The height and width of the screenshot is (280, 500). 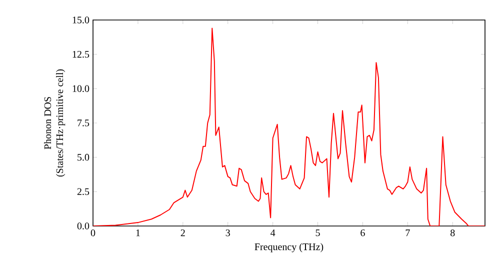 What do you see at coordinates (318, 233) in the screenshot?
I see `x-tick-label: 5` at bounding box center [318, 233].